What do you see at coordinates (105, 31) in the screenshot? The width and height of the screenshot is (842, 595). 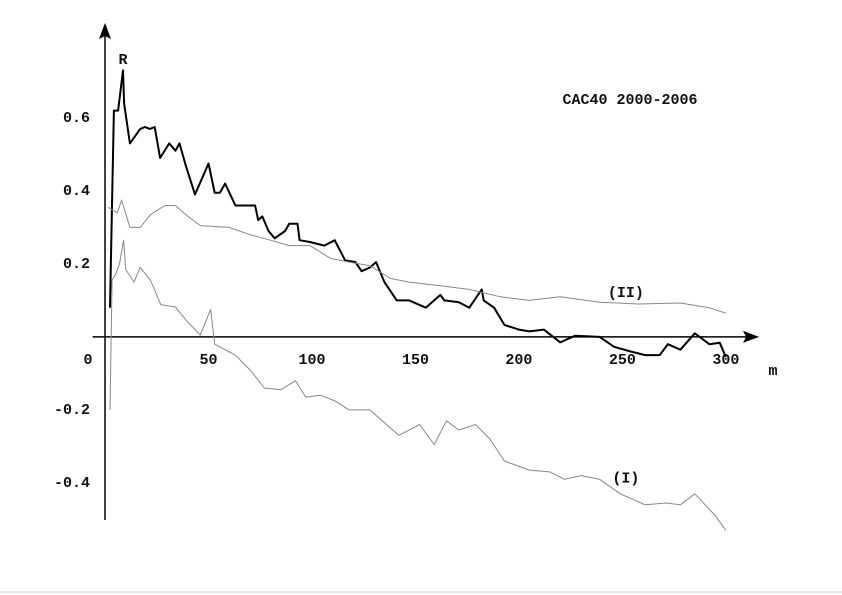 I see `y-axis-arrow` at bounding box center [105, 31].